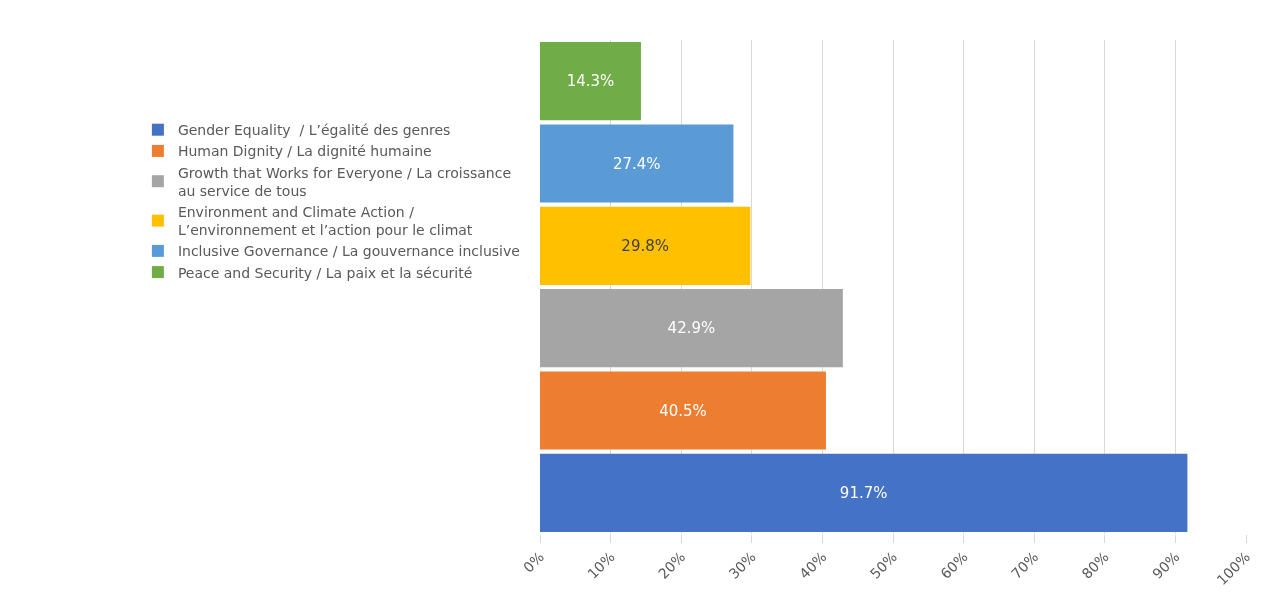 Image resolution: width=1286 pixels, height=604 pixels. What do you see at coordinates (636, 163) in the screenshot?
I see `data-label: 27.4%` at bounding box center [636, 163].